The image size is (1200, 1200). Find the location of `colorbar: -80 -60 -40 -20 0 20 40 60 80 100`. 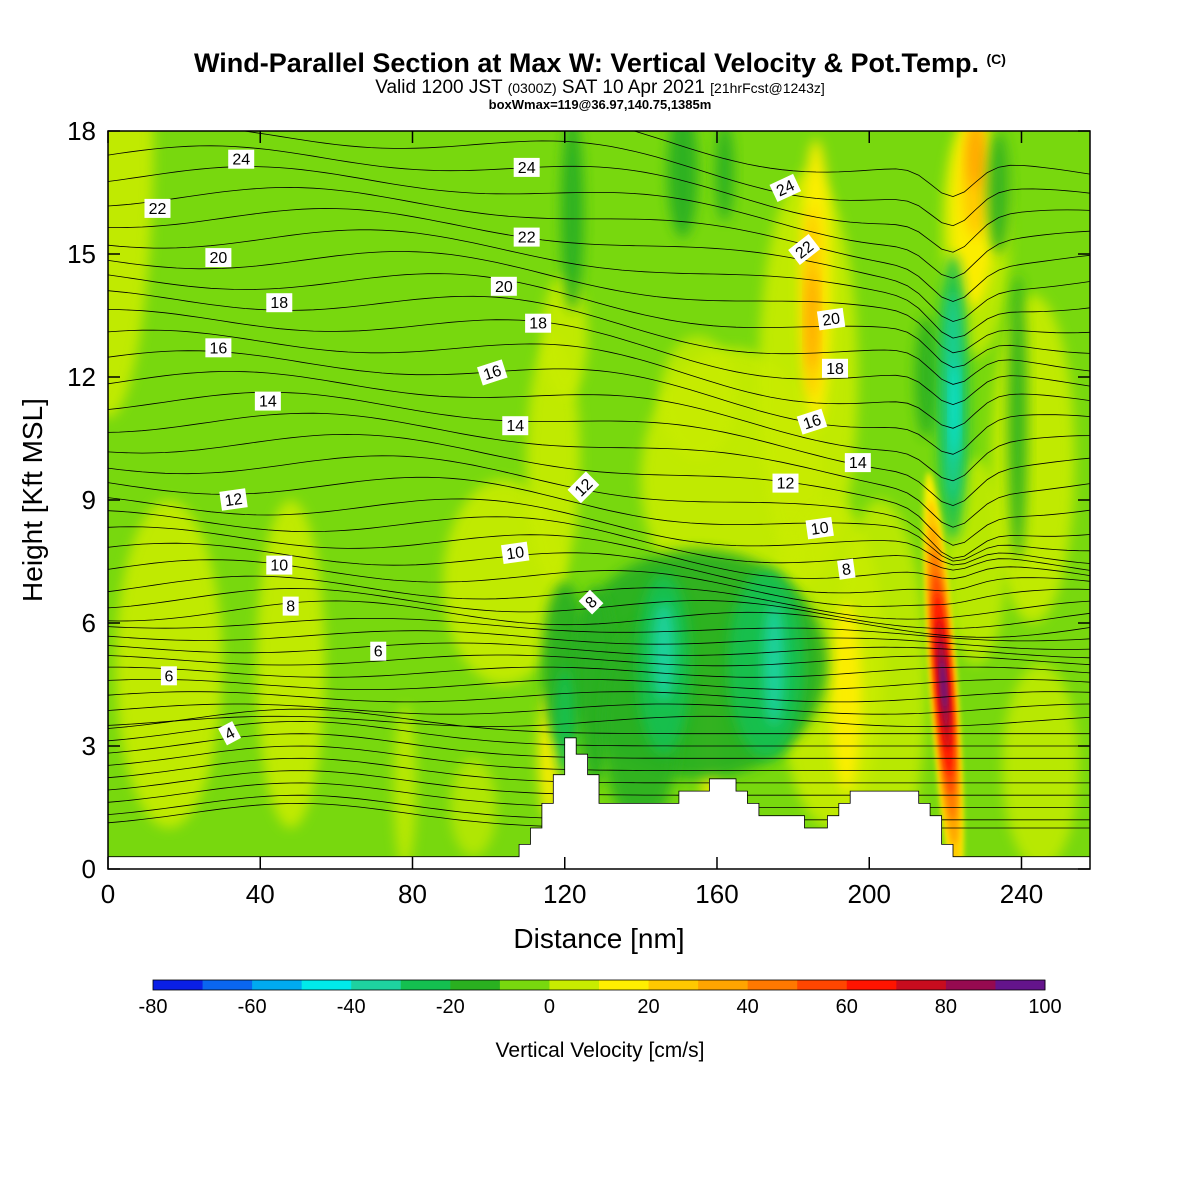

colorbar: -80 -60 -40 -20 0 20 40 60 80 100 is located at coordinates (600, 998).